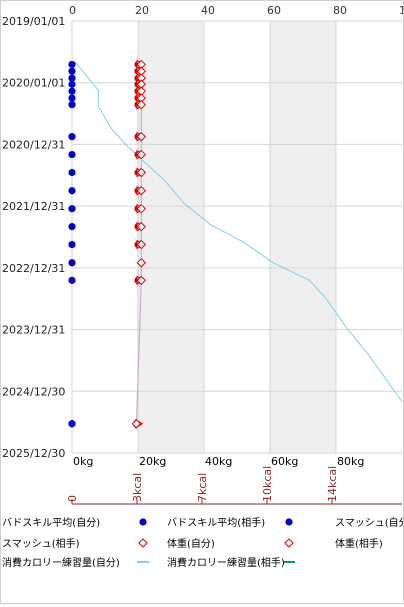  Describe the element at coordinates (33, 268) in the screenshot. I see `date-tick-label: 2022/12/31` at that location.